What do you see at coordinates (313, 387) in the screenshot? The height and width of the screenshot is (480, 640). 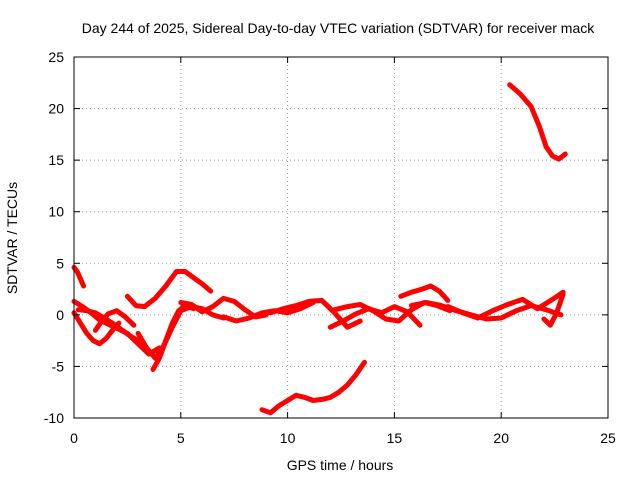 I see `series-sat-k` at bounding box center [313, 387].